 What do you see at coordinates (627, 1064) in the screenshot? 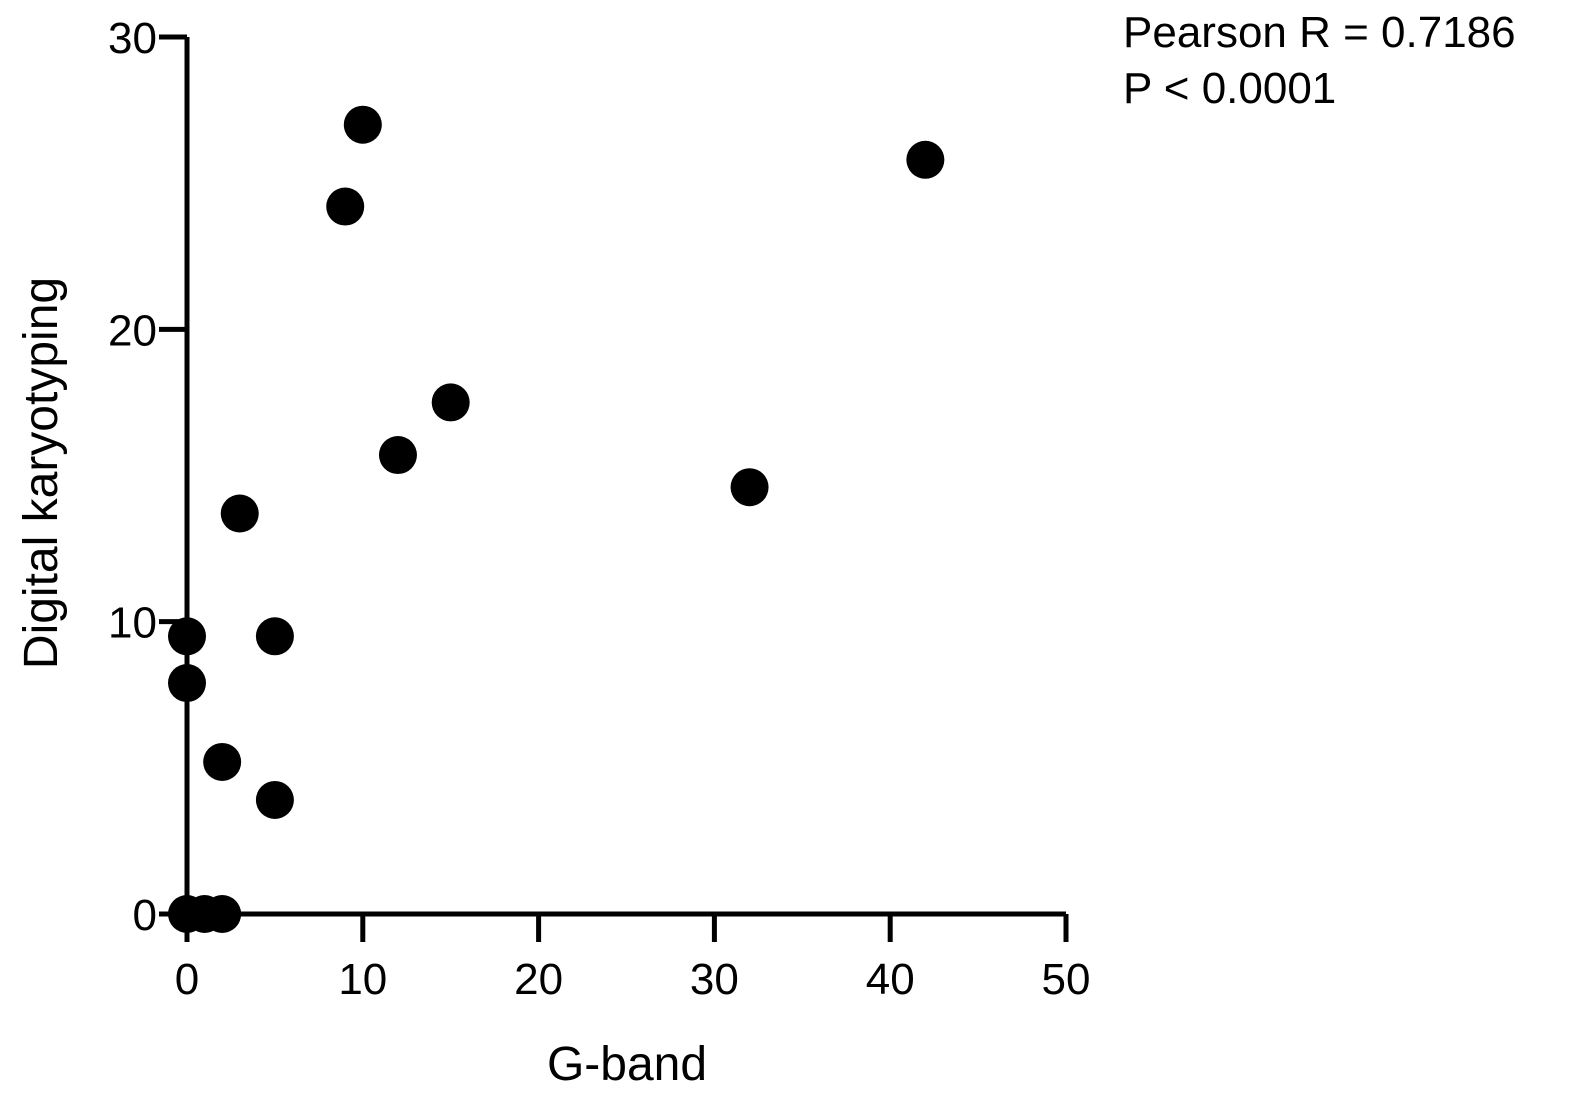
I see `x-axis-title: G-band` at bounding box center [627, 1064].